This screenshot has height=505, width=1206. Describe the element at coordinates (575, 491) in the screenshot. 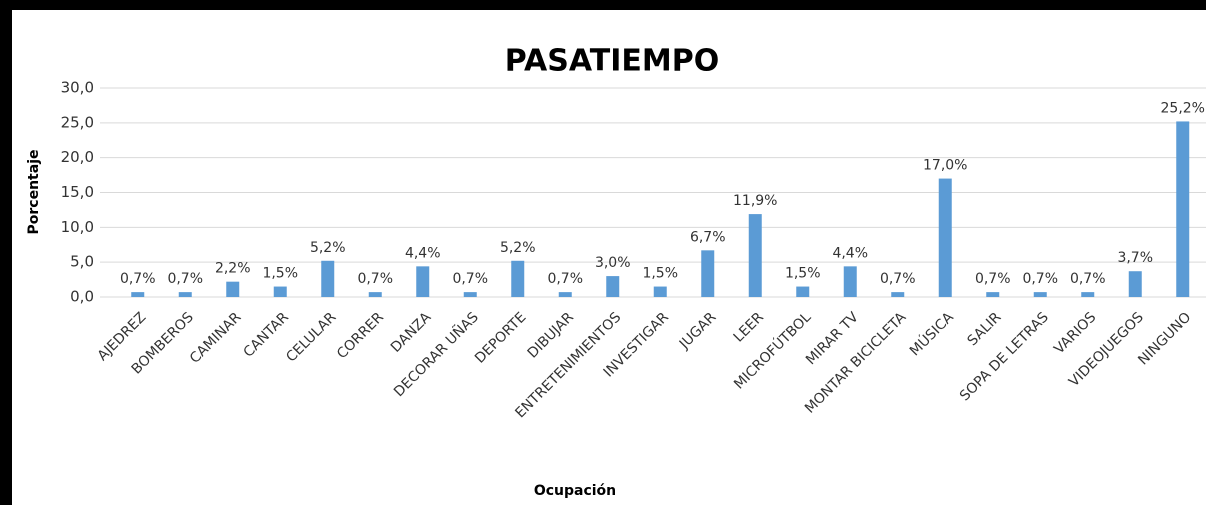

I see `x-axis-label: Ocupación` at that location.